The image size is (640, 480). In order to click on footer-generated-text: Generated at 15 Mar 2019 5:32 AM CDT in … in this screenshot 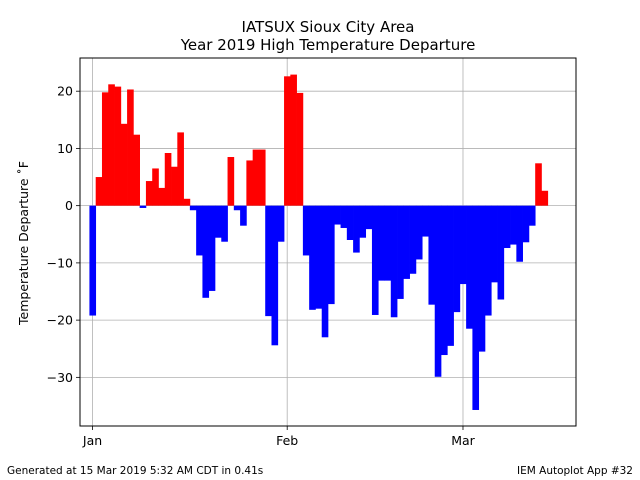, I will do `click(135, 471)`.